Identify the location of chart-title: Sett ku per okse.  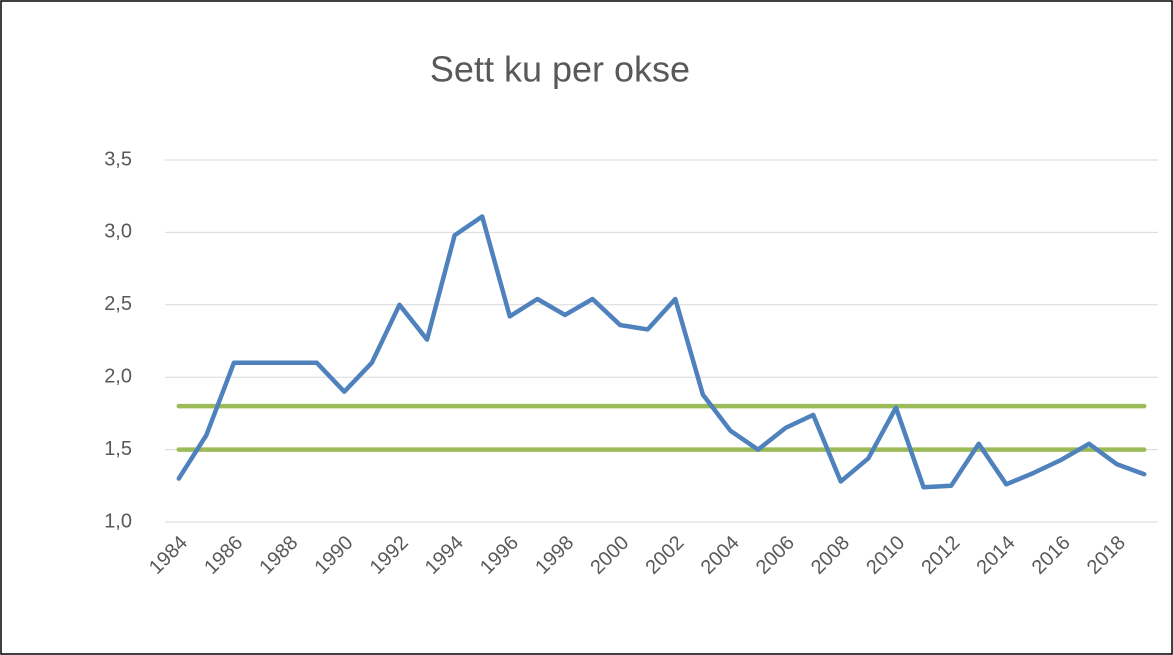
(560, 69).